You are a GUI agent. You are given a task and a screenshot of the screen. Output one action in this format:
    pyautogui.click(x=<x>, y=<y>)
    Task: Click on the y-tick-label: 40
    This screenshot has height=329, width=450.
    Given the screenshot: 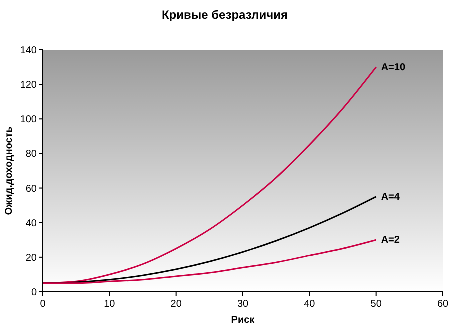 What is the action you would take?
    pyautogui.click(x=32, y=224)
    